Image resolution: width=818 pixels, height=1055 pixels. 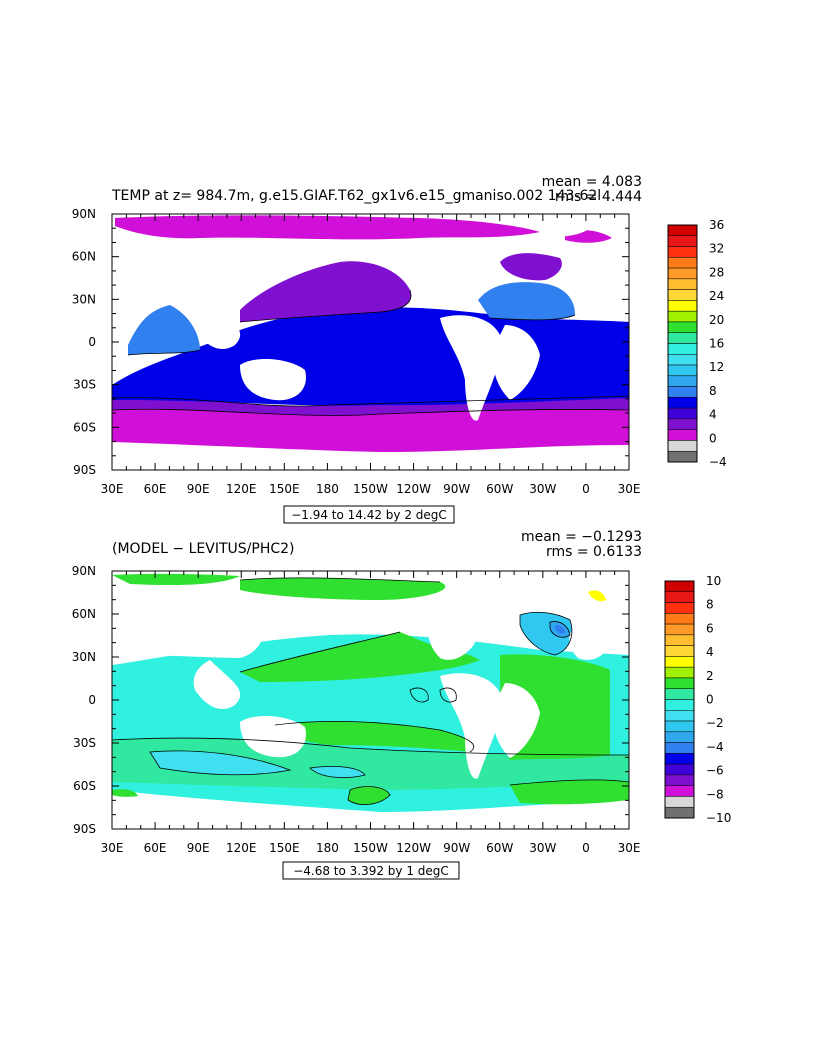 I want to click on colorbar-label: 0, so click(x=710, y=700).